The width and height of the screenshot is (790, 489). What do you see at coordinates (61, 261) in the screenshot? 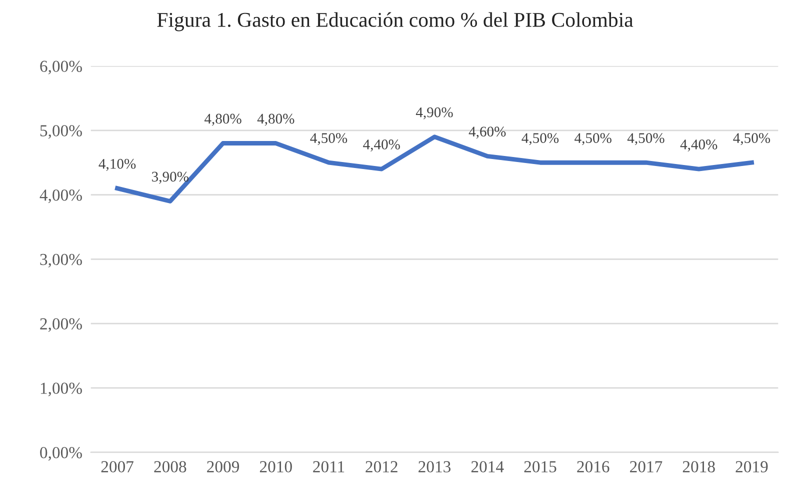
I see `y-tick-label: 3,00%` at bounding box center [61, 261].